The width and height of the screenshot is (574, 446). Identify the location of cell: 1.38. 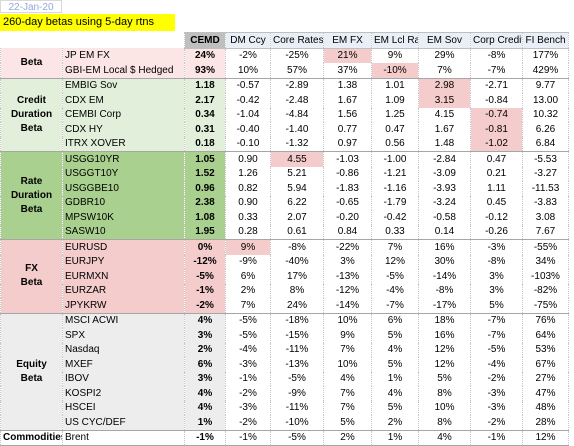
(347, 85).